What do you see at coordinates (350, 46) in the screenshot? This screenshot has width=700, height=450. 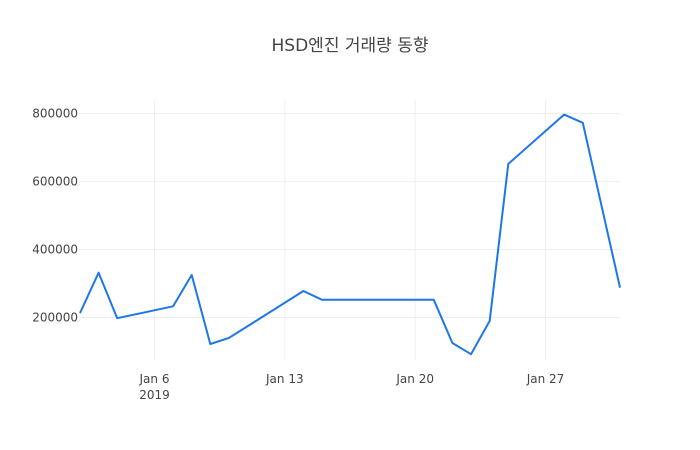 I see `chart-title: HSD엔진 거래량 동향` at bounding box center [350, 46].